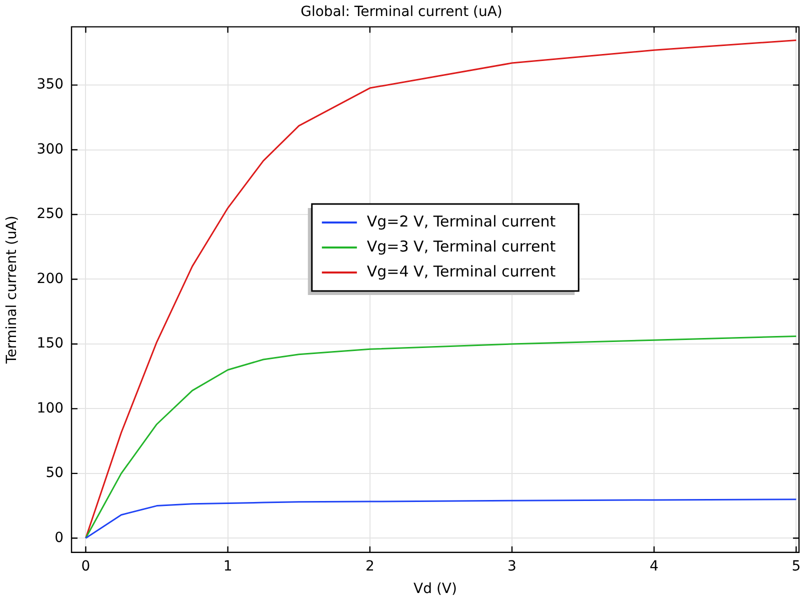 The width and height of the screenshot is (807, 598). What do you see at coordinates (461, 271) in the screenshot?
I see `legend-label: Vg=4 V, Terminal current` at bounding box center [461, 271].